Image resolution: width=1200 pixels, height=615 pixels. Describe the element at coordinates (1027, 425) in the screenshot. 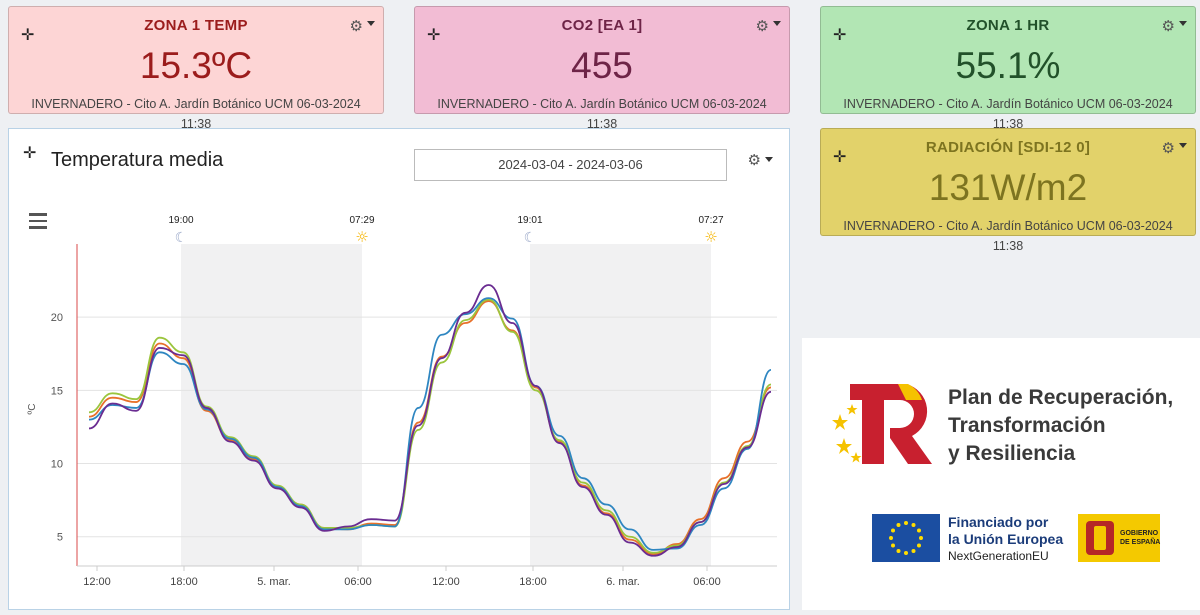

I see `plan-line-2: Transformación` at that location.